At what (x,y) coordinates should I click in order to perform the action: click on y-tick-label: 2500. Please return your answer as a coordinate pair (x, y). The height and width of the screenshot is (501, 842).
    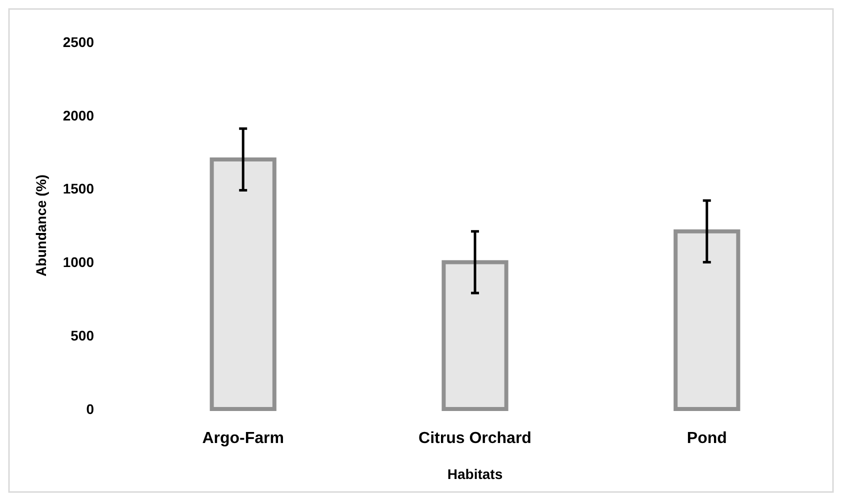
    Looking at the image, I should click on (78, 42).